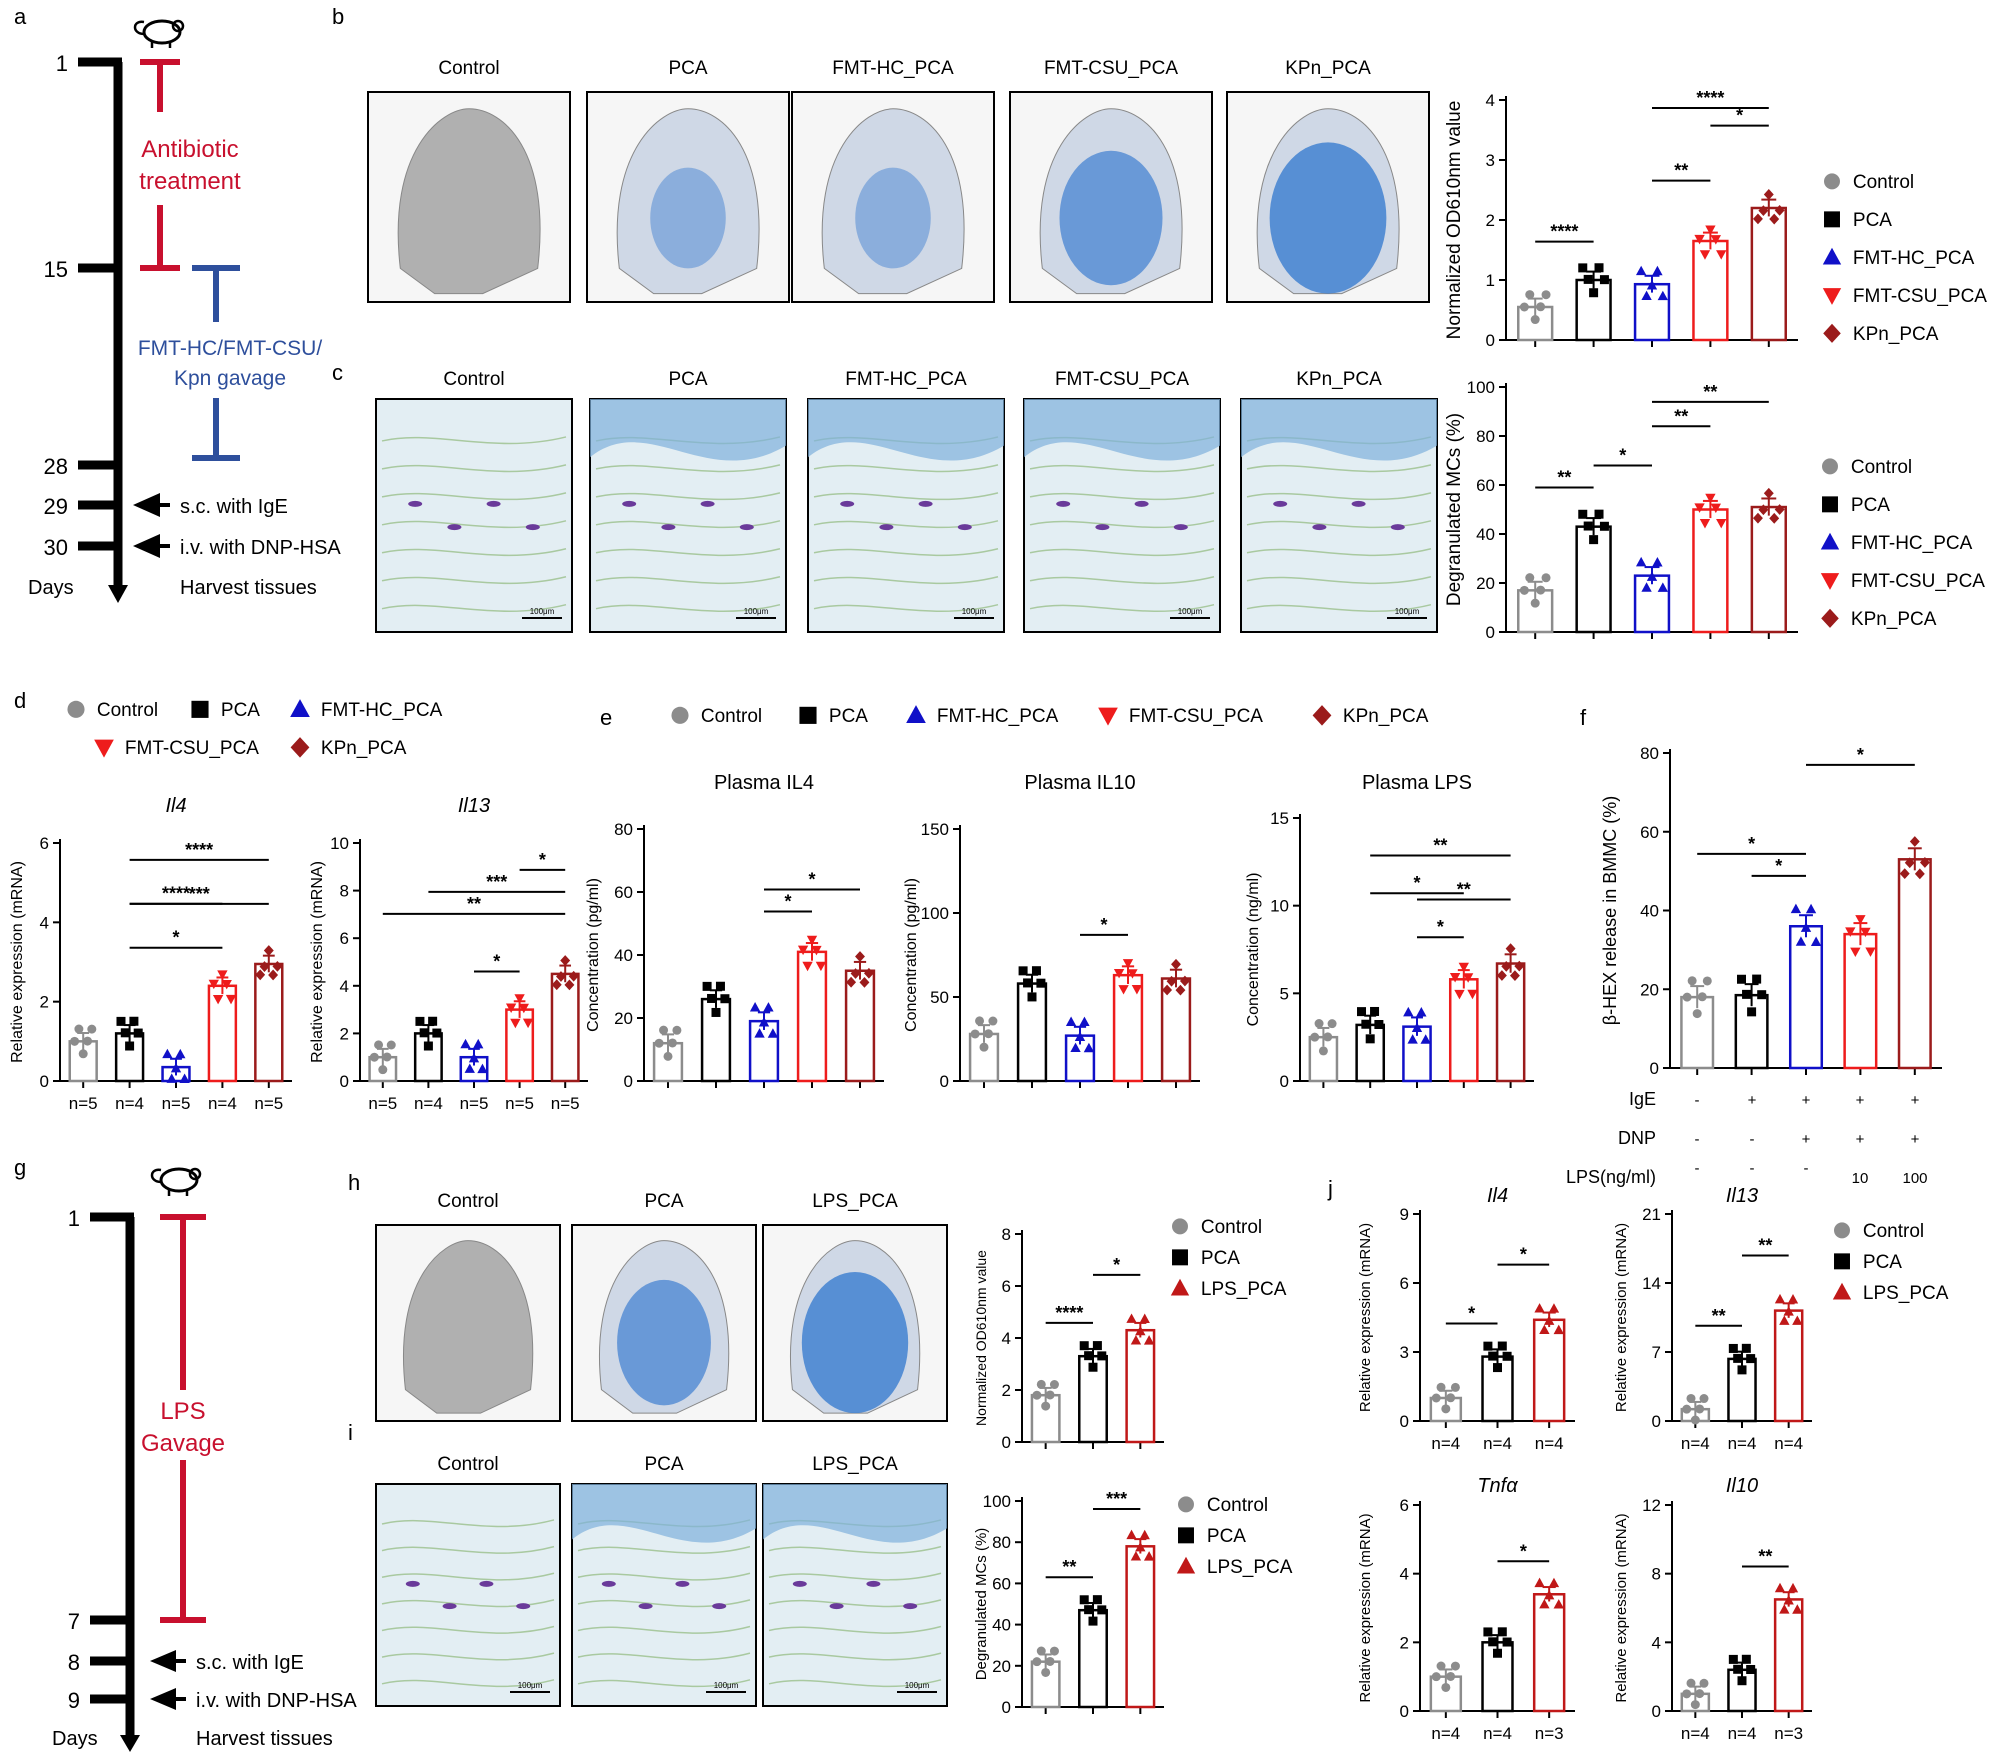 This screenshot has width=2000, height=1757. I want to click on y-tick-label: 3, so click(1490, 160).